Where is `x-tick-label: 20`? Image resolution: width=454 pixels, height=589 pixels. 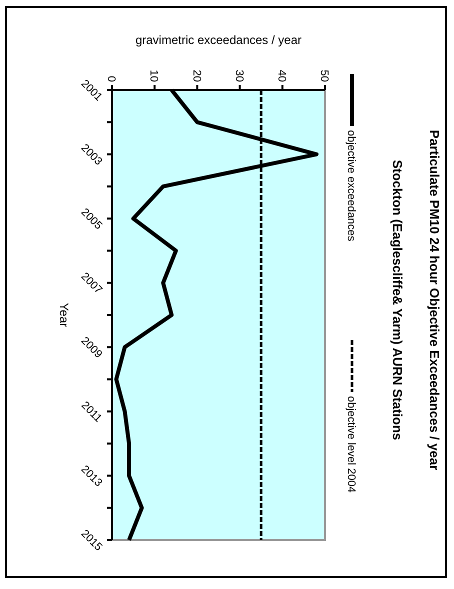
x-tick-label: 20 is located at coordinates (196, 76).